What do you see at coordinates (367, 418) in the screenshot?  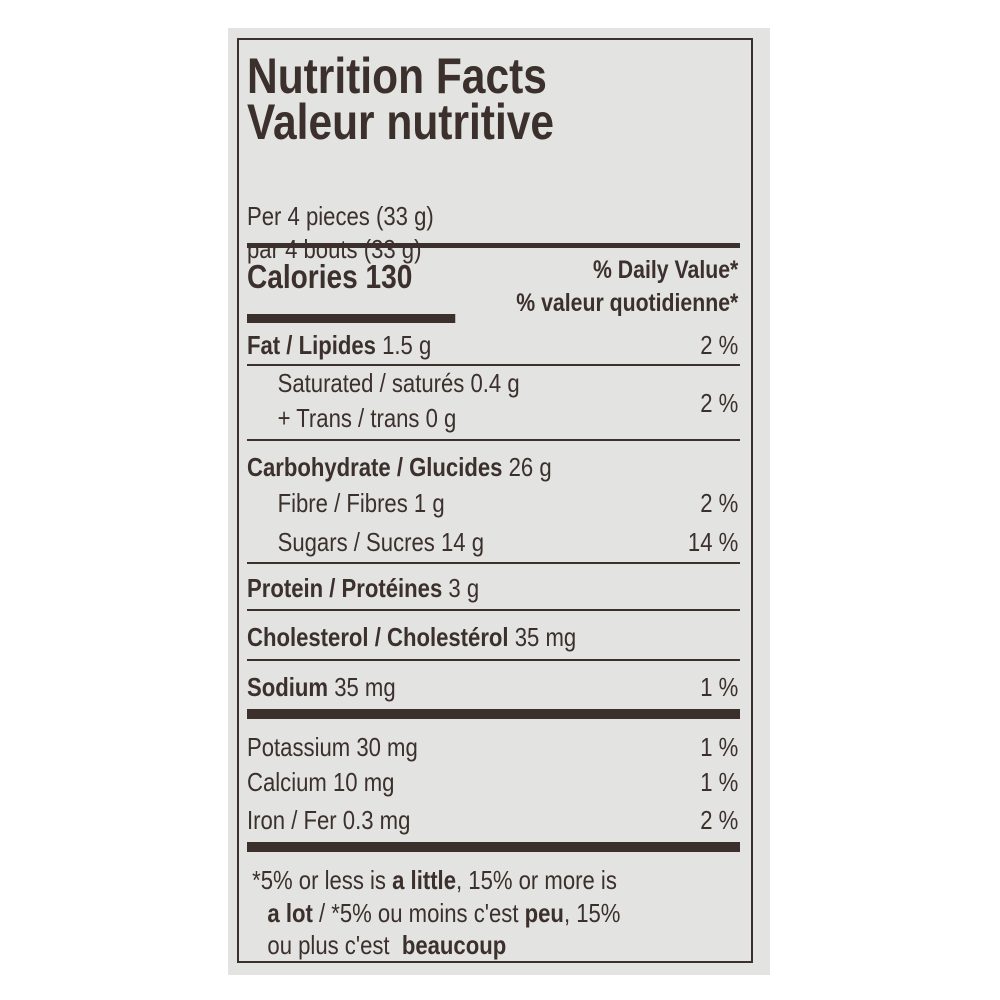 I see `nutrient-row-trans: + Trans / trans 0 g` at bounding box center [367, 418].